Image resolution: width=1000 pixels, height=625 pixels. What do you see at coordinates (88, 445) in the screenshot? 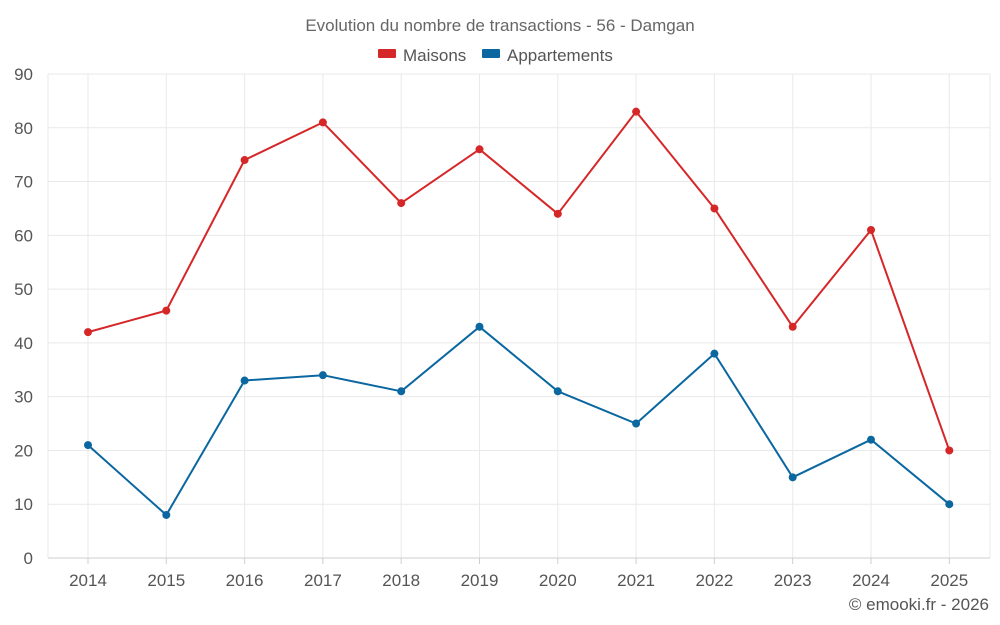
I see `data-point-appartements-2014` at bounding box center [88, 445].